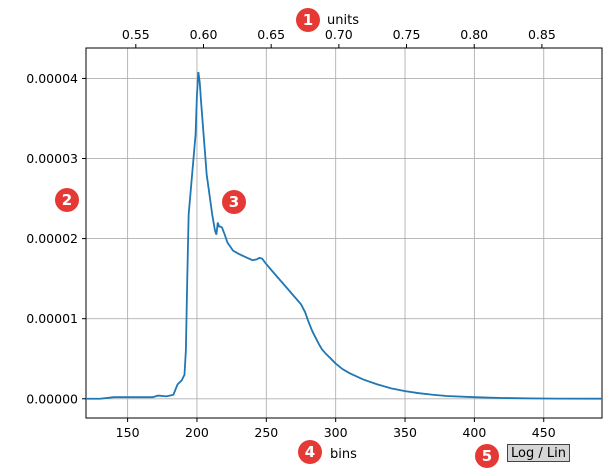 Image resolution: width=610 pixels, height=471 pixels. I want to click on secondary-x-axis: 0.55 0.60 0.65 0.70 0.75 0.80 0.85, so click(339, 37).